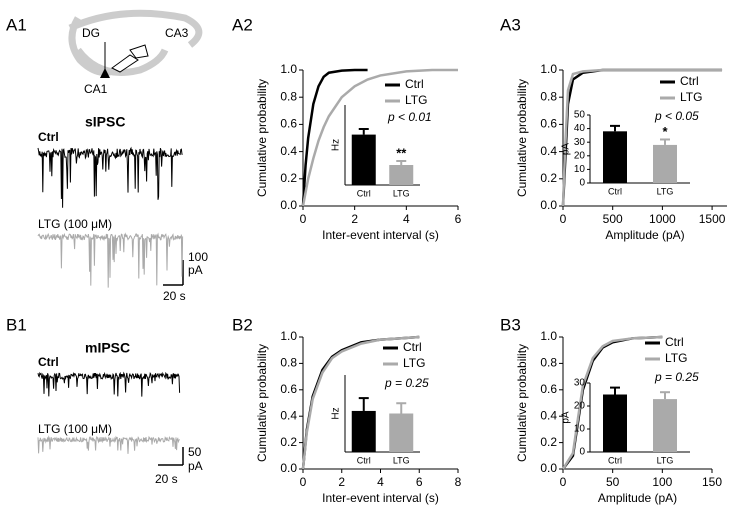  Describe the element at coordinates (510, 24) in the screenshot. I see `panel-label: A3` at that location.